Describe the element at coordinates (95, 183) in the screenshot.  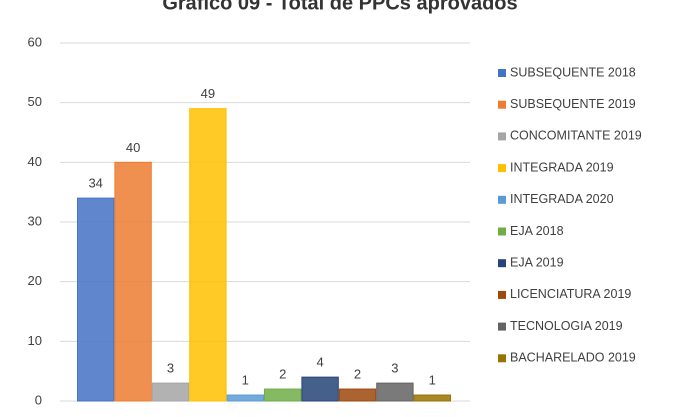
I see `data-label: 34` at that location.